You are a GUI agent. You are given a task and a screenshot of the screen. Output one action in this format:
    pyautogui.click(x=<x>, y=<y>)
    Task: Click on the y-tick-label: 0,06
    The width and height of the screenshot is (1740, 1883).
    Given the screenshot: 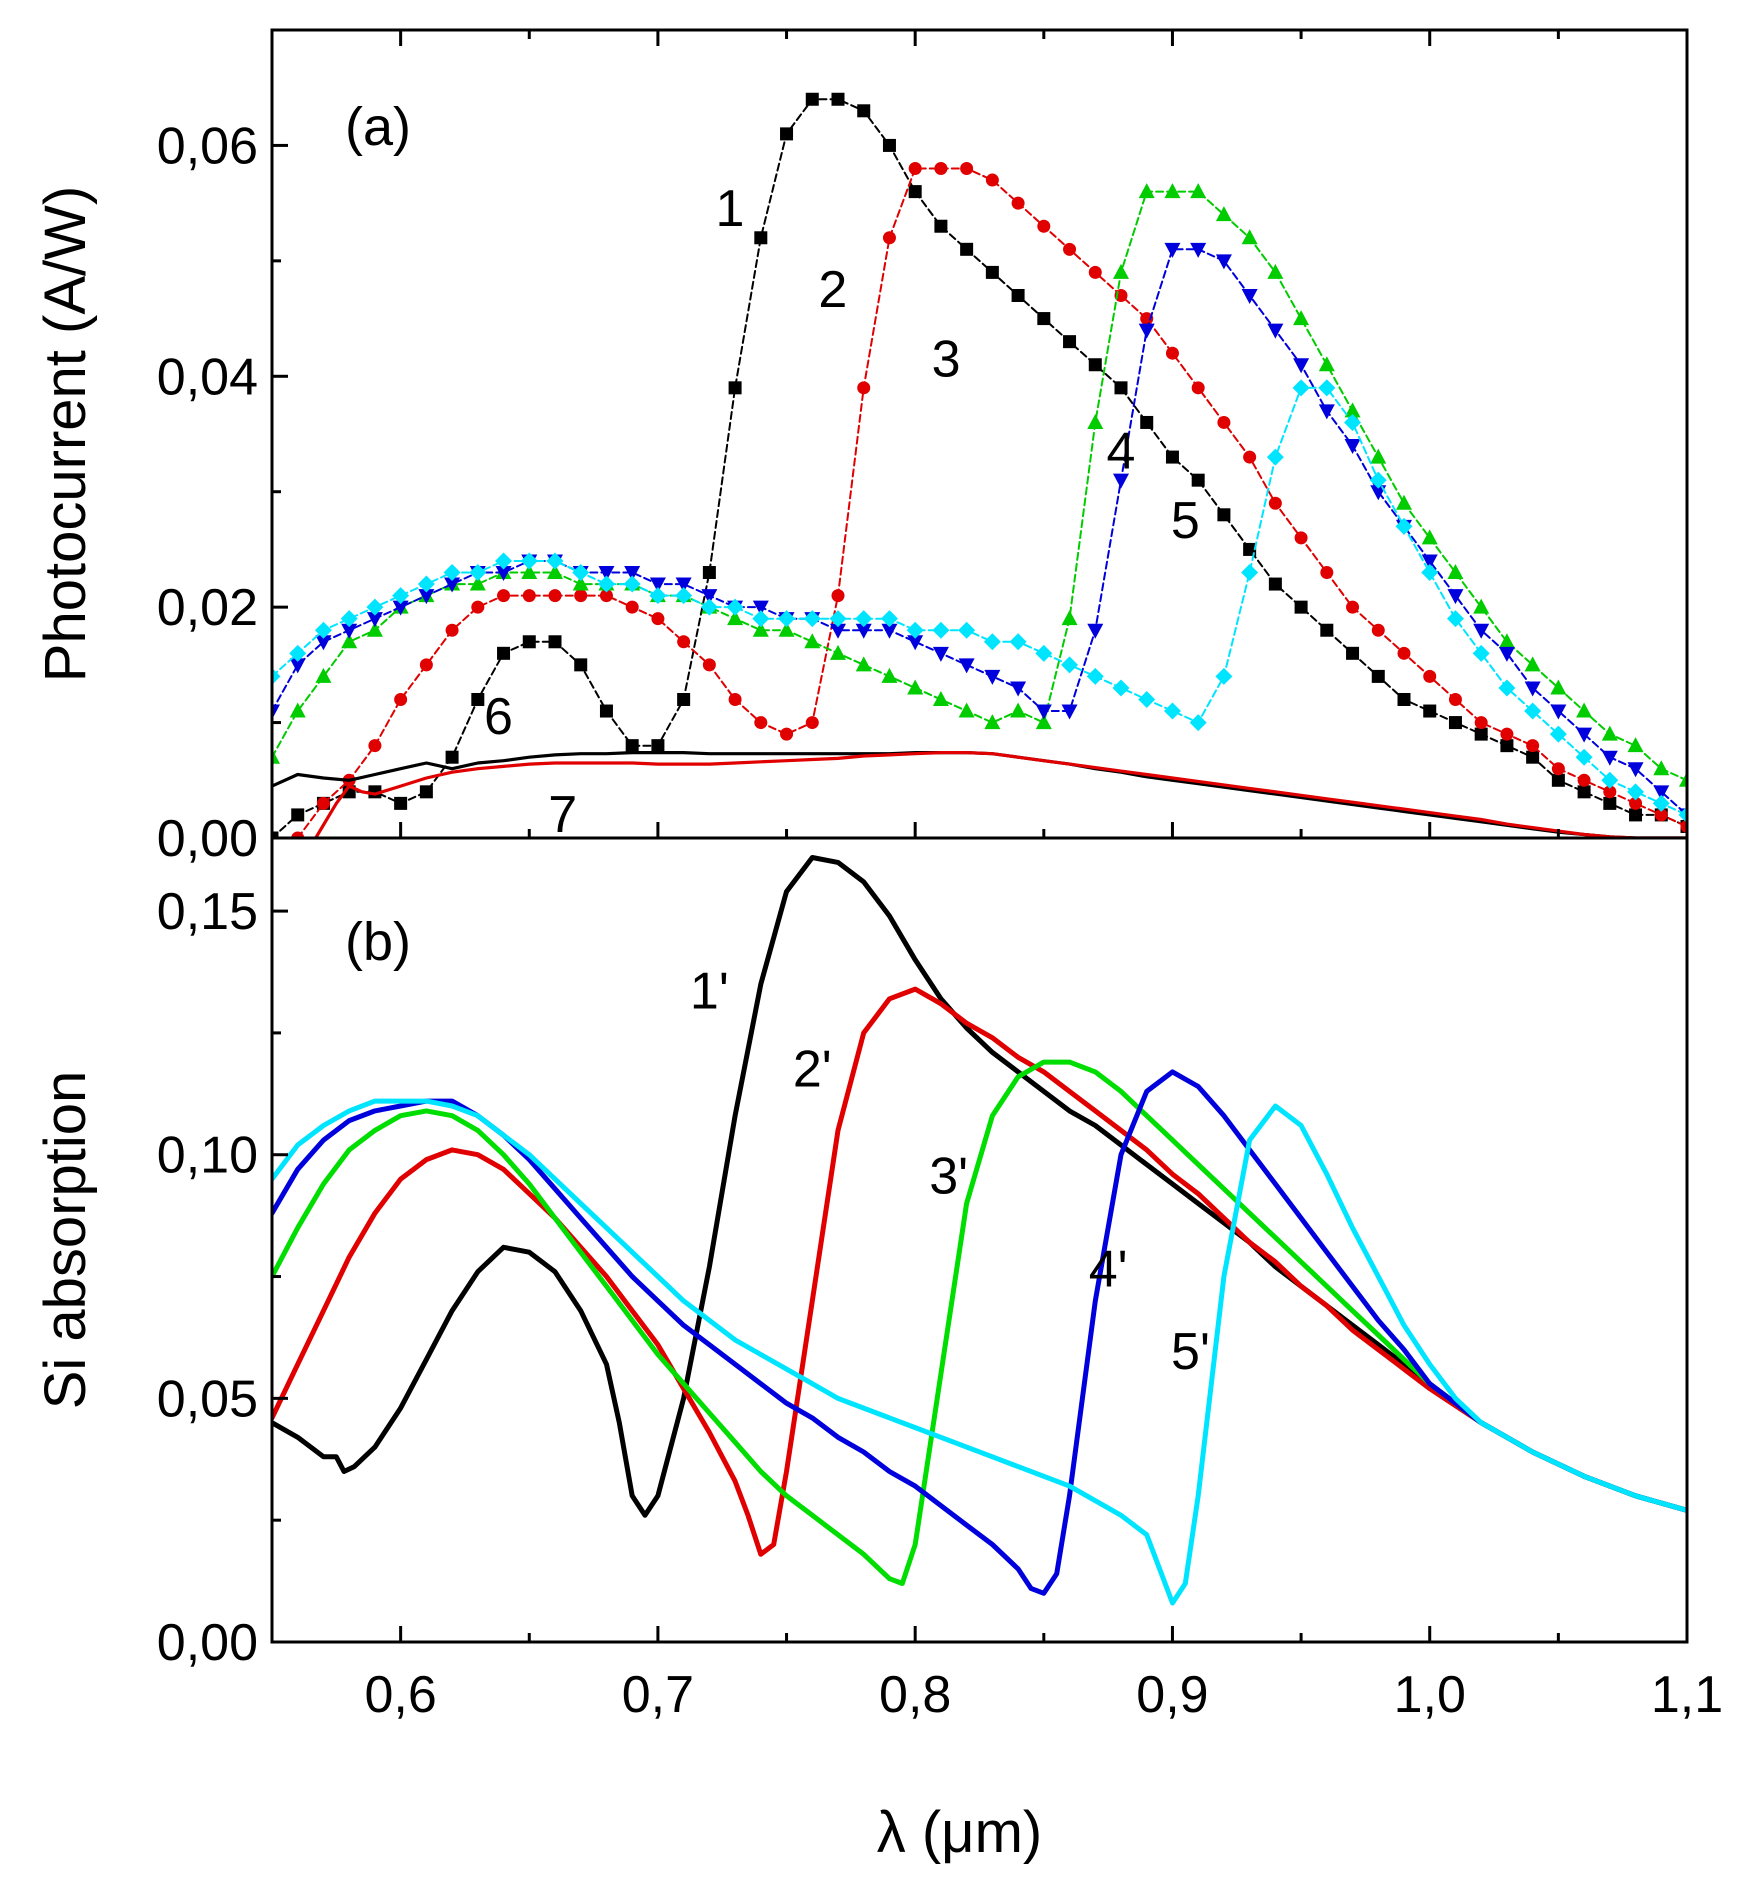 What is the action you would take?
    pyautogui.click(x=207, y=146)
    